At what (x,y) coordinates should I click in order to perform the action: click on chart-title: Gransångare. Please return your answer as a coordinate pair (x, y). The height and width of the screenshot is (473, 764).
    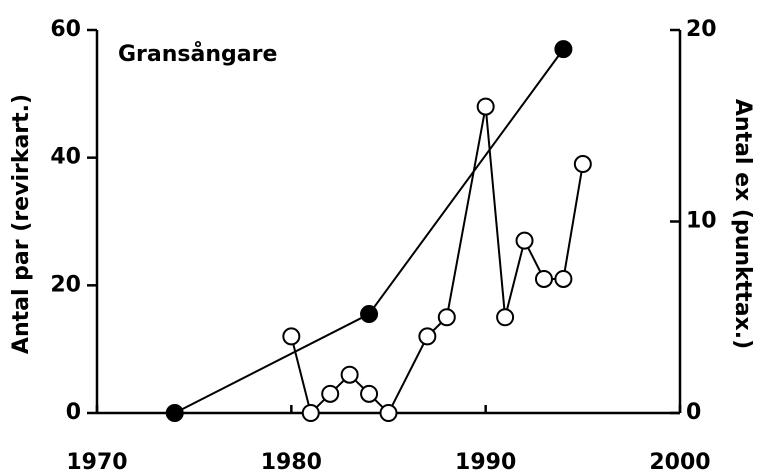
    Looking at the image, I should click on (197, 54).